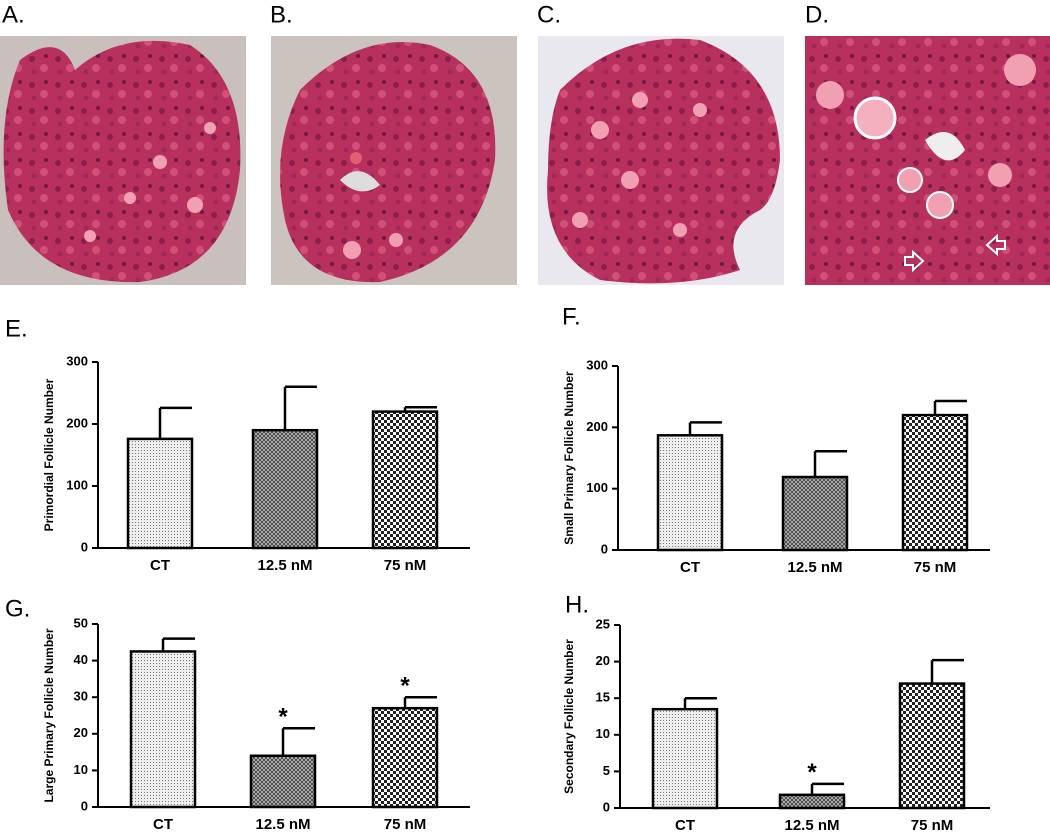  Describe the element at coordinates (577, 604) in the screenshot. I see `panel-label: H.` at that location.